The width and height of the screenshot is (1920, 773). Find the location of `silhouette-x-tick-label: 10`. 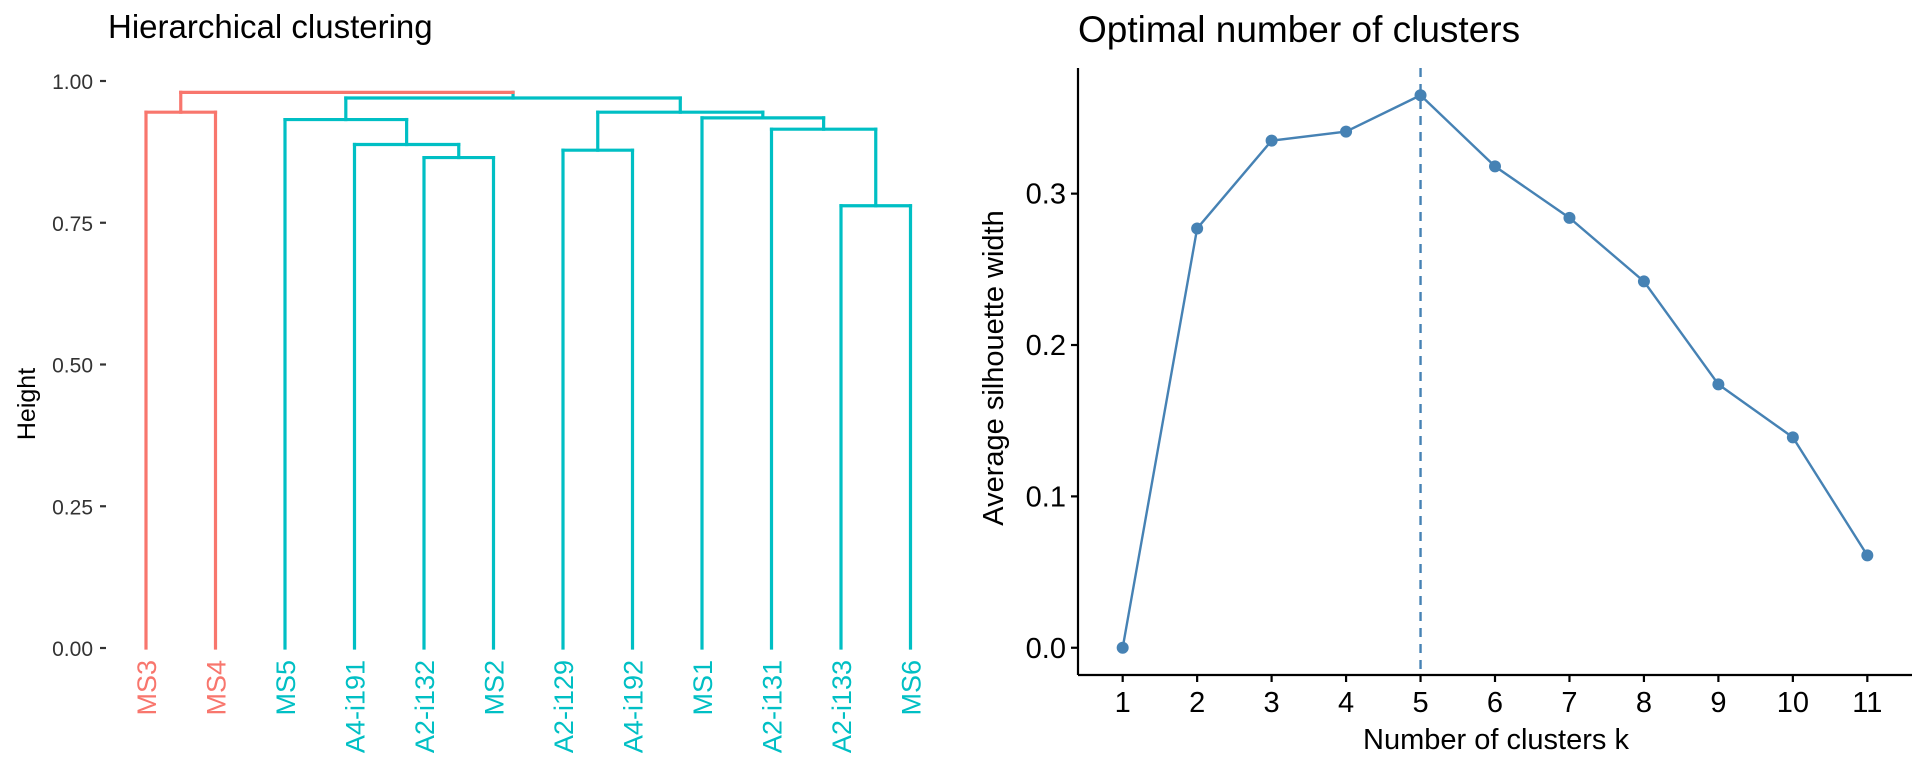

silhouette-x-tick-label: 10 is located at coordinates (1793, 703).